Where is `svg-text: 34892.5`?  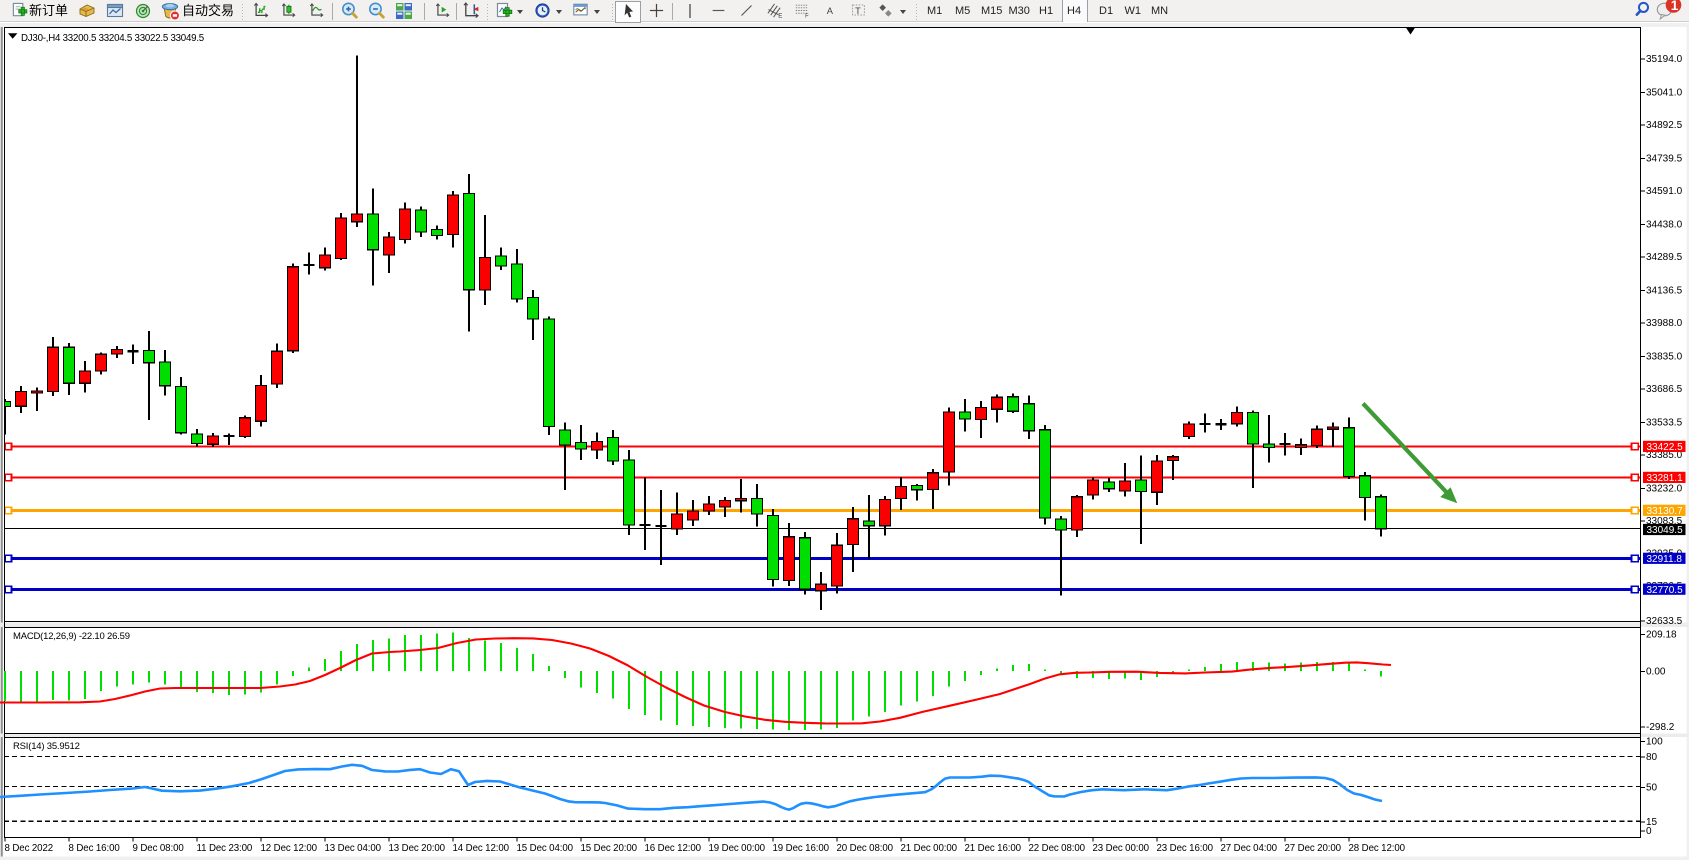 svg-text: 34892.5 is located at coordinates (1664, 125).